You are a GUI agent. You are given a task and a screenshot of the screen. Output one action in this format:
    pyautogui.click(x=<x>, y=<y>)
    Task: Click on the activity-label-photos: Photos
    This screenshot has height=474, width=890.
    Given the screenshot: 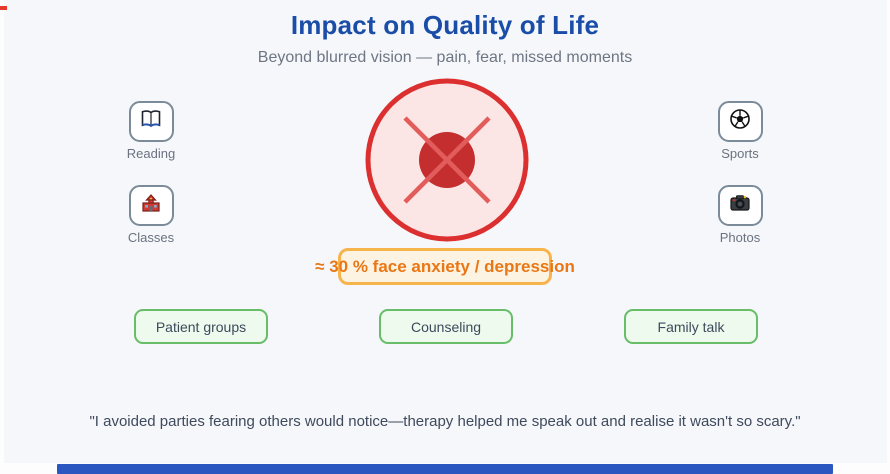 What is the action you would take?
    pyautogui.click(x=740, y=237)
    